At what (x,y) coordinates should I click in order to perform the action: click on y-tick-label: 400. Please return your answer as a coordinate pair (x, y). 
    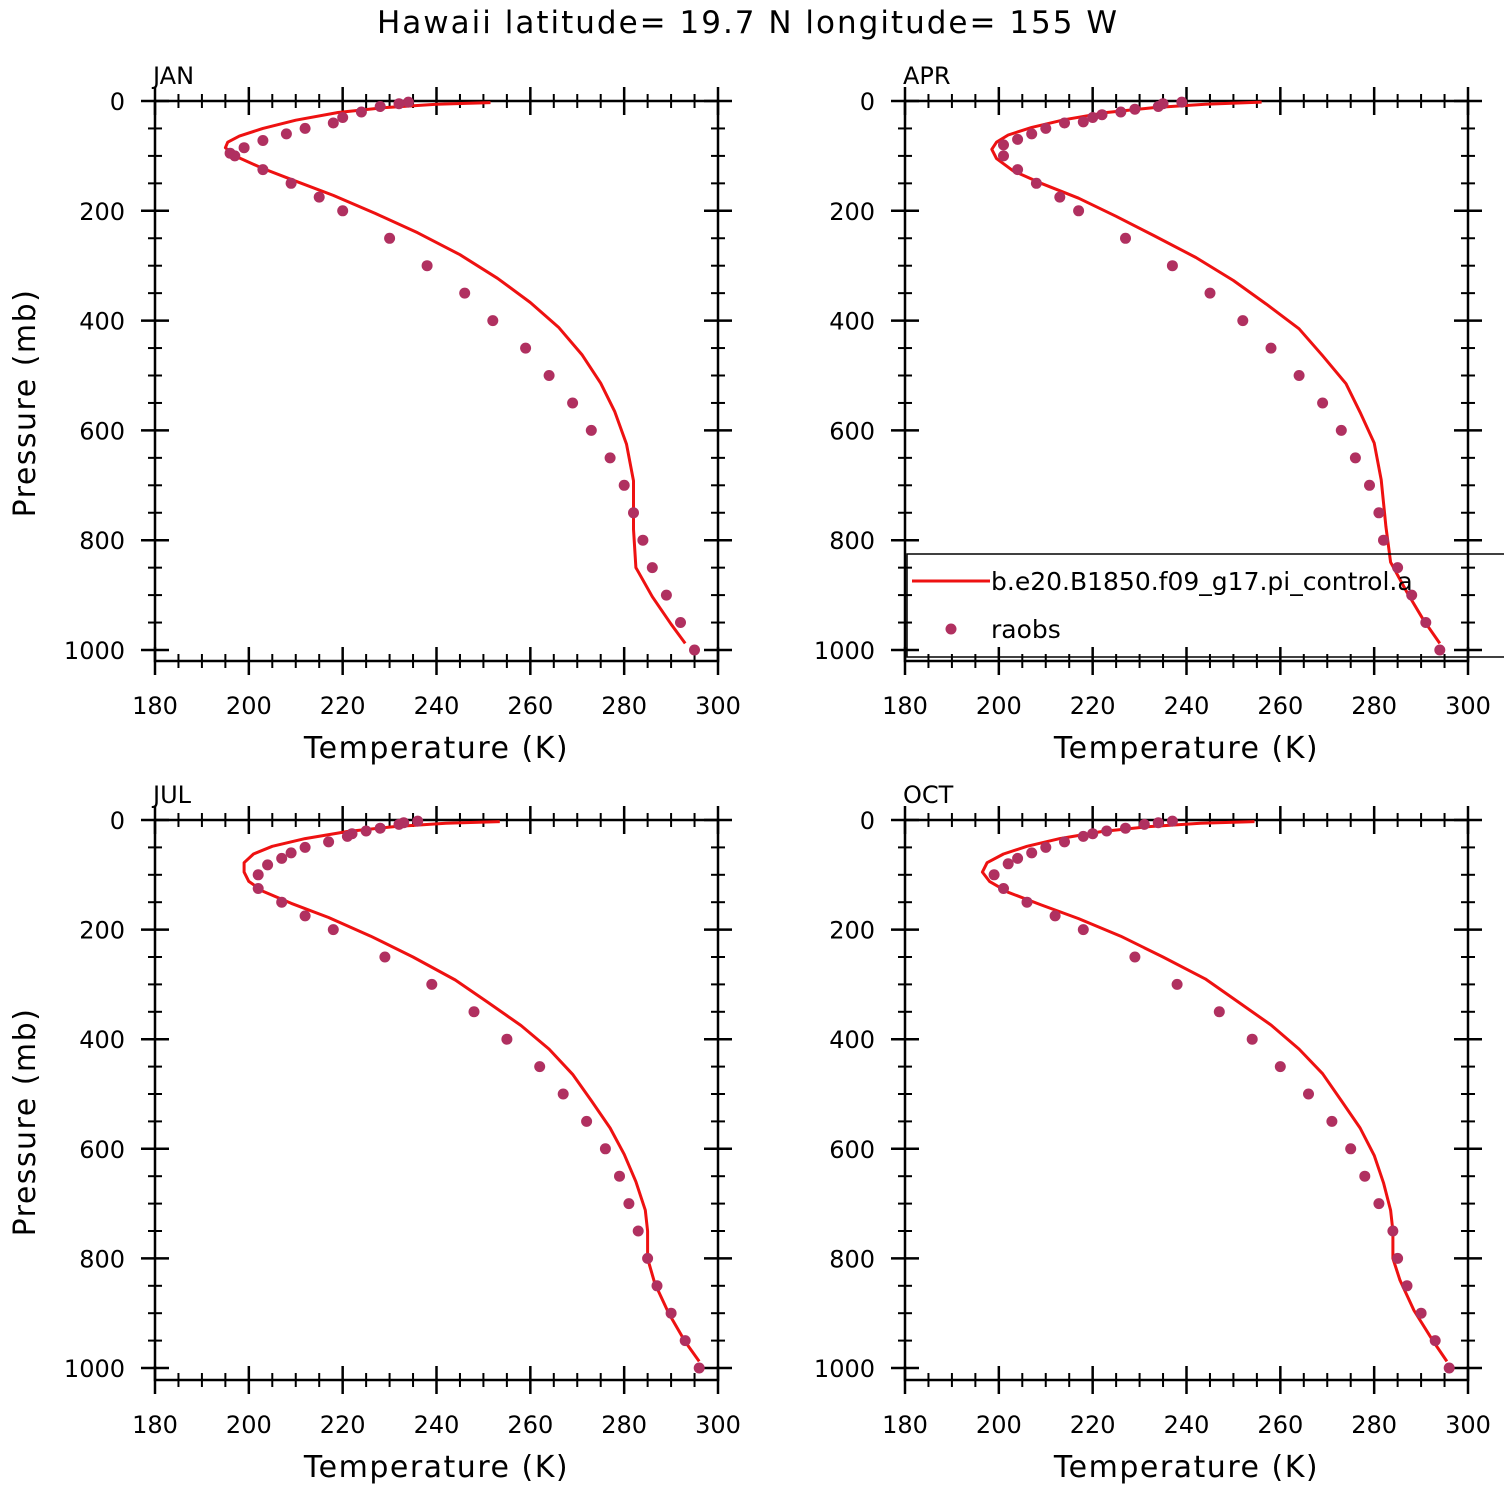
    Looking at the image, I should click on (852, 1040).